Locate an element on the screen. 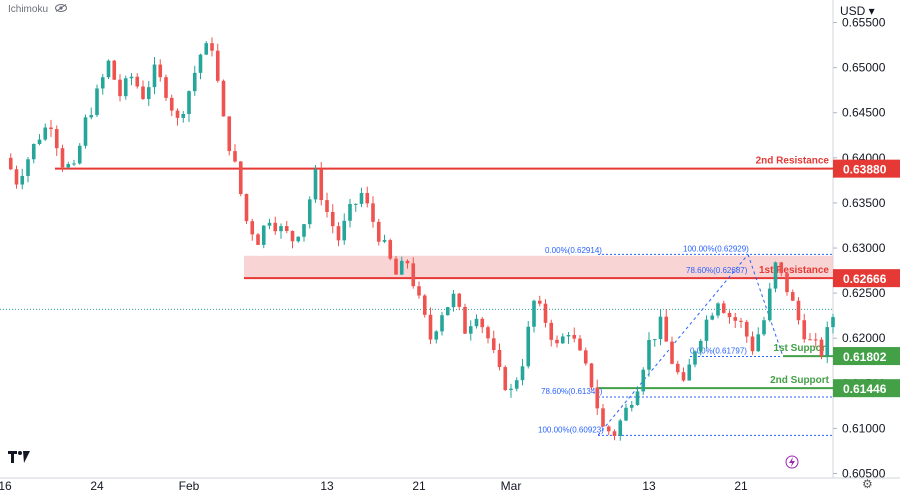  price-tag-label: 0.63880 is located at coordinates (865, 170).